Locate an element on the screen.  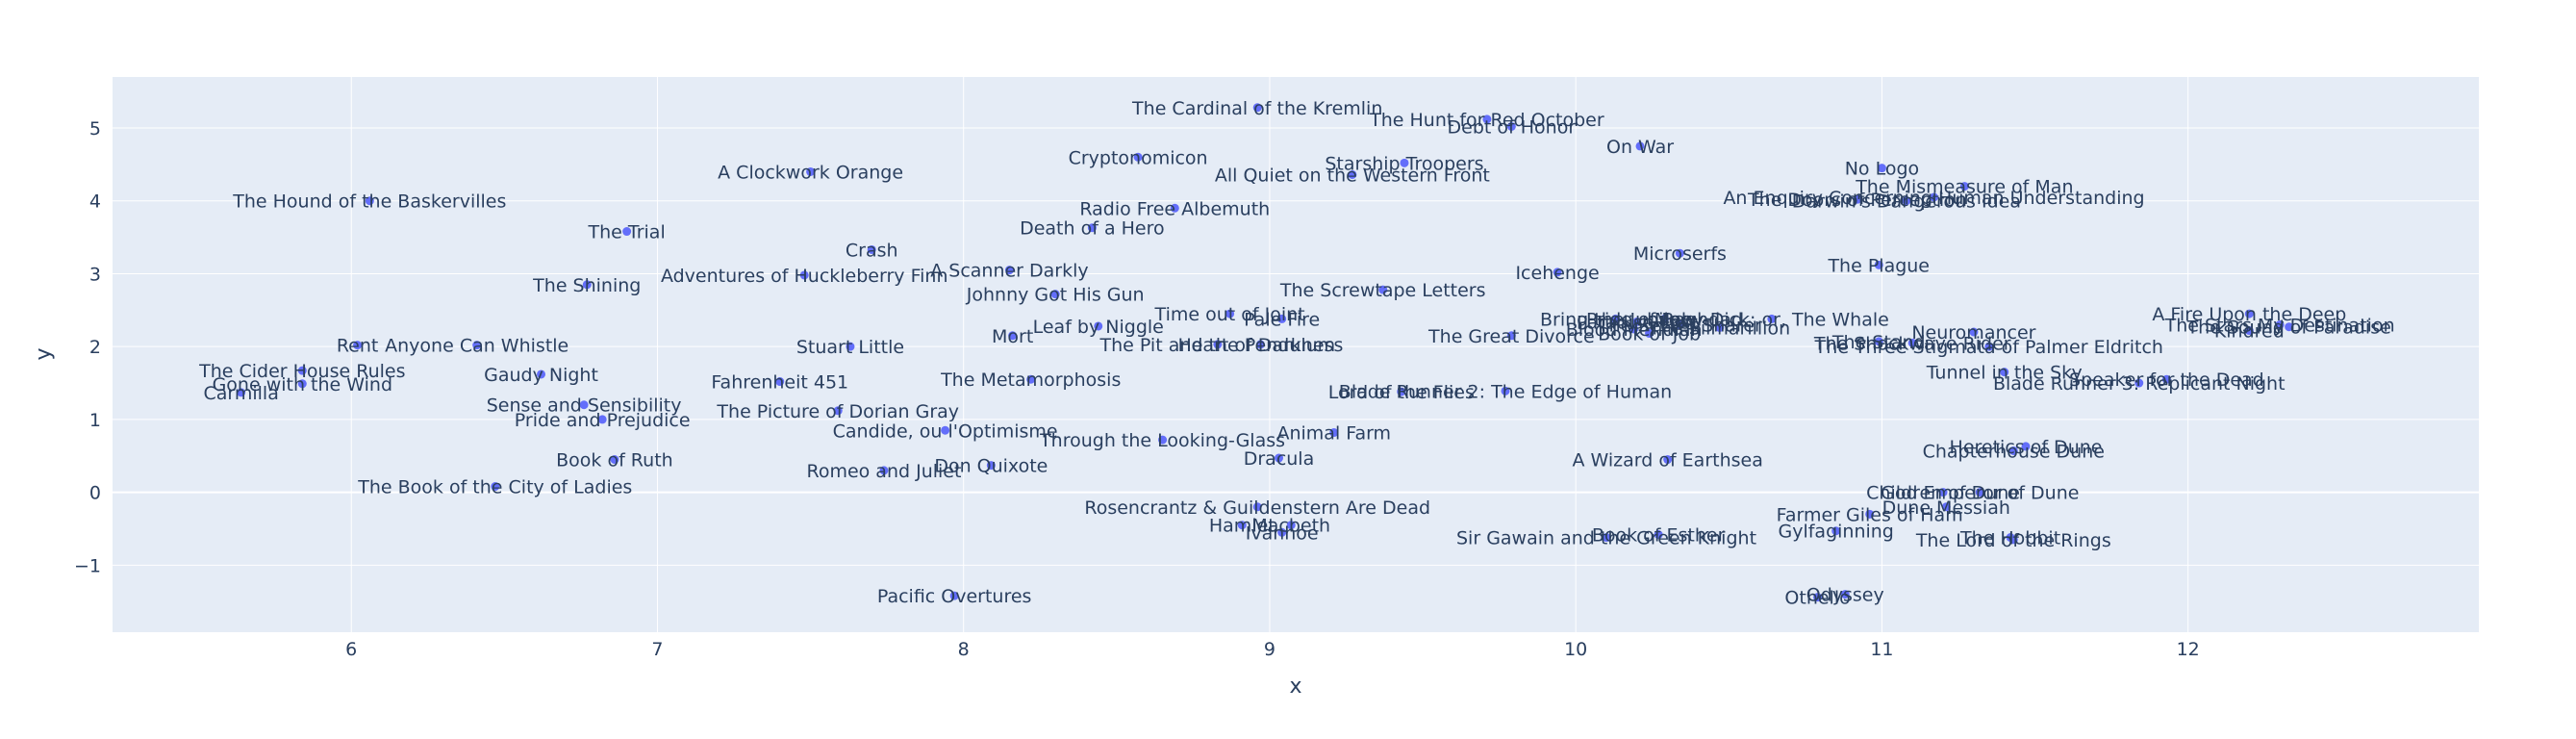
y-tick-label: −1 is located at coordinates (88, 565).